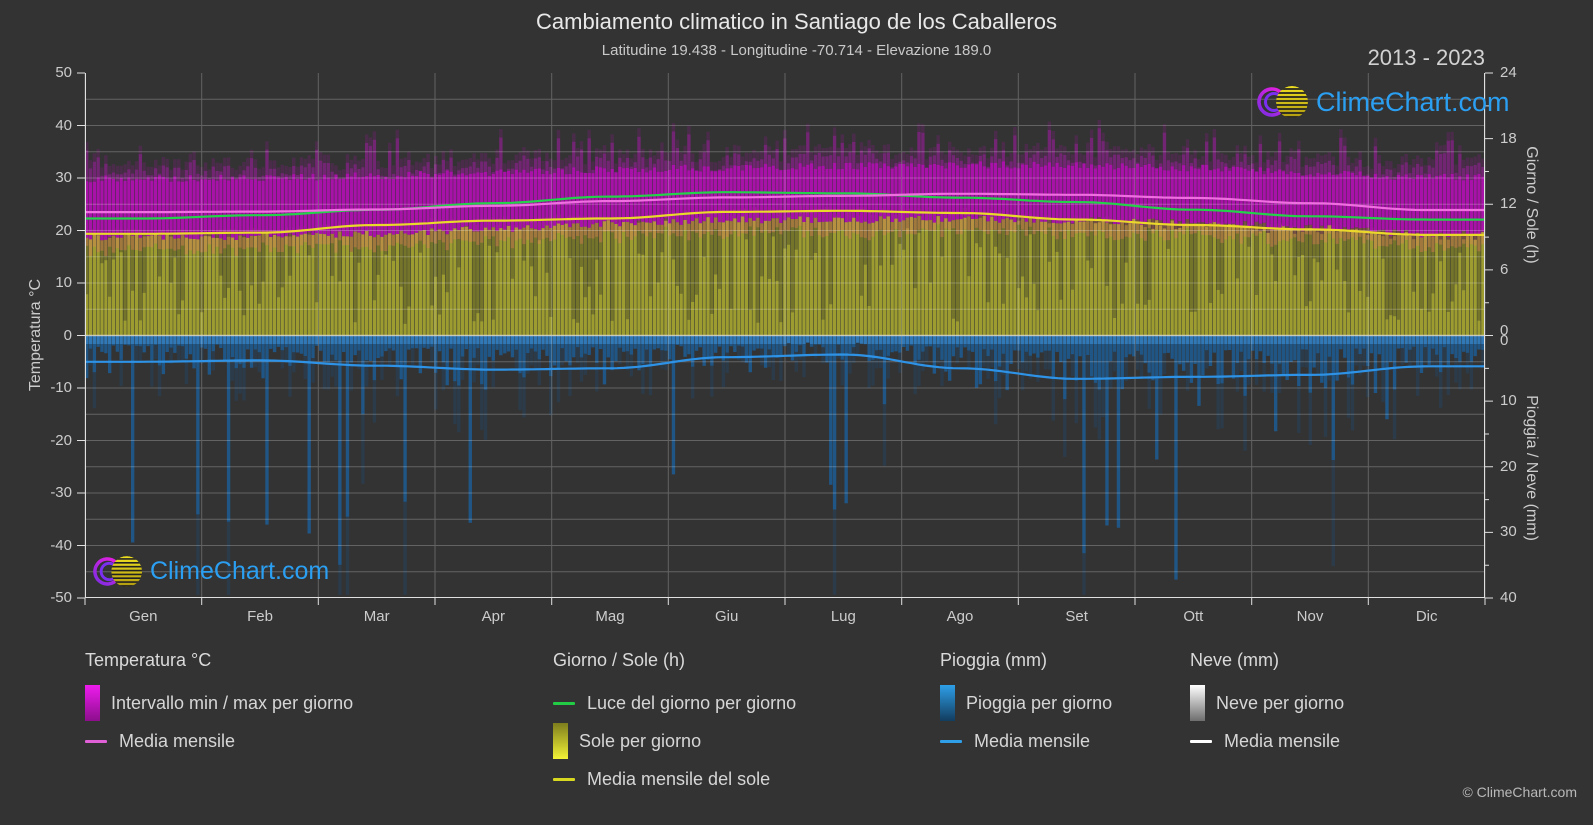  I want to click on legend-group-title: Neve (mm), so click(1234, 660).